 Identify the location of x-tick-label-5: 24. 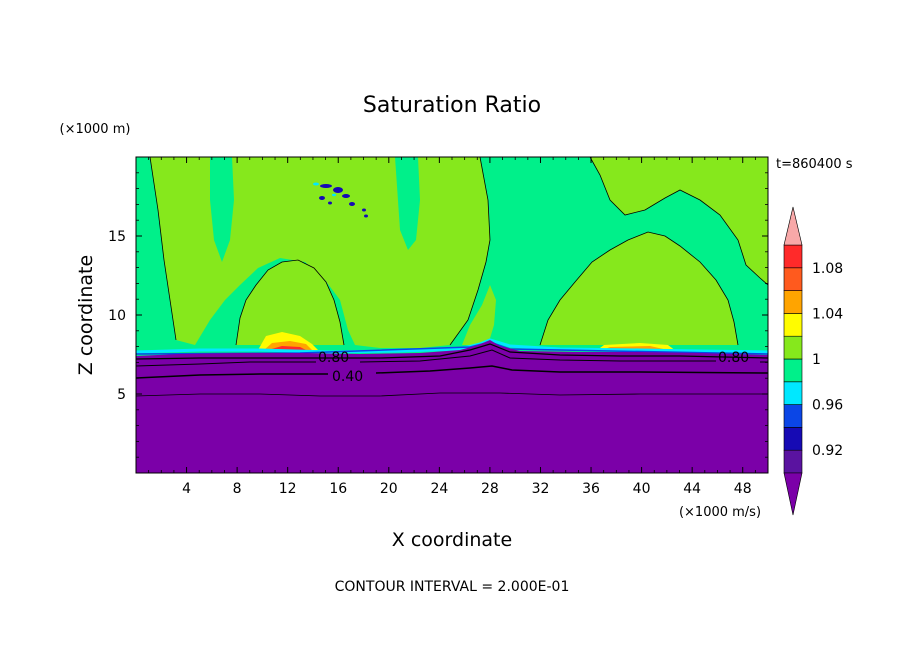
(439, 489).